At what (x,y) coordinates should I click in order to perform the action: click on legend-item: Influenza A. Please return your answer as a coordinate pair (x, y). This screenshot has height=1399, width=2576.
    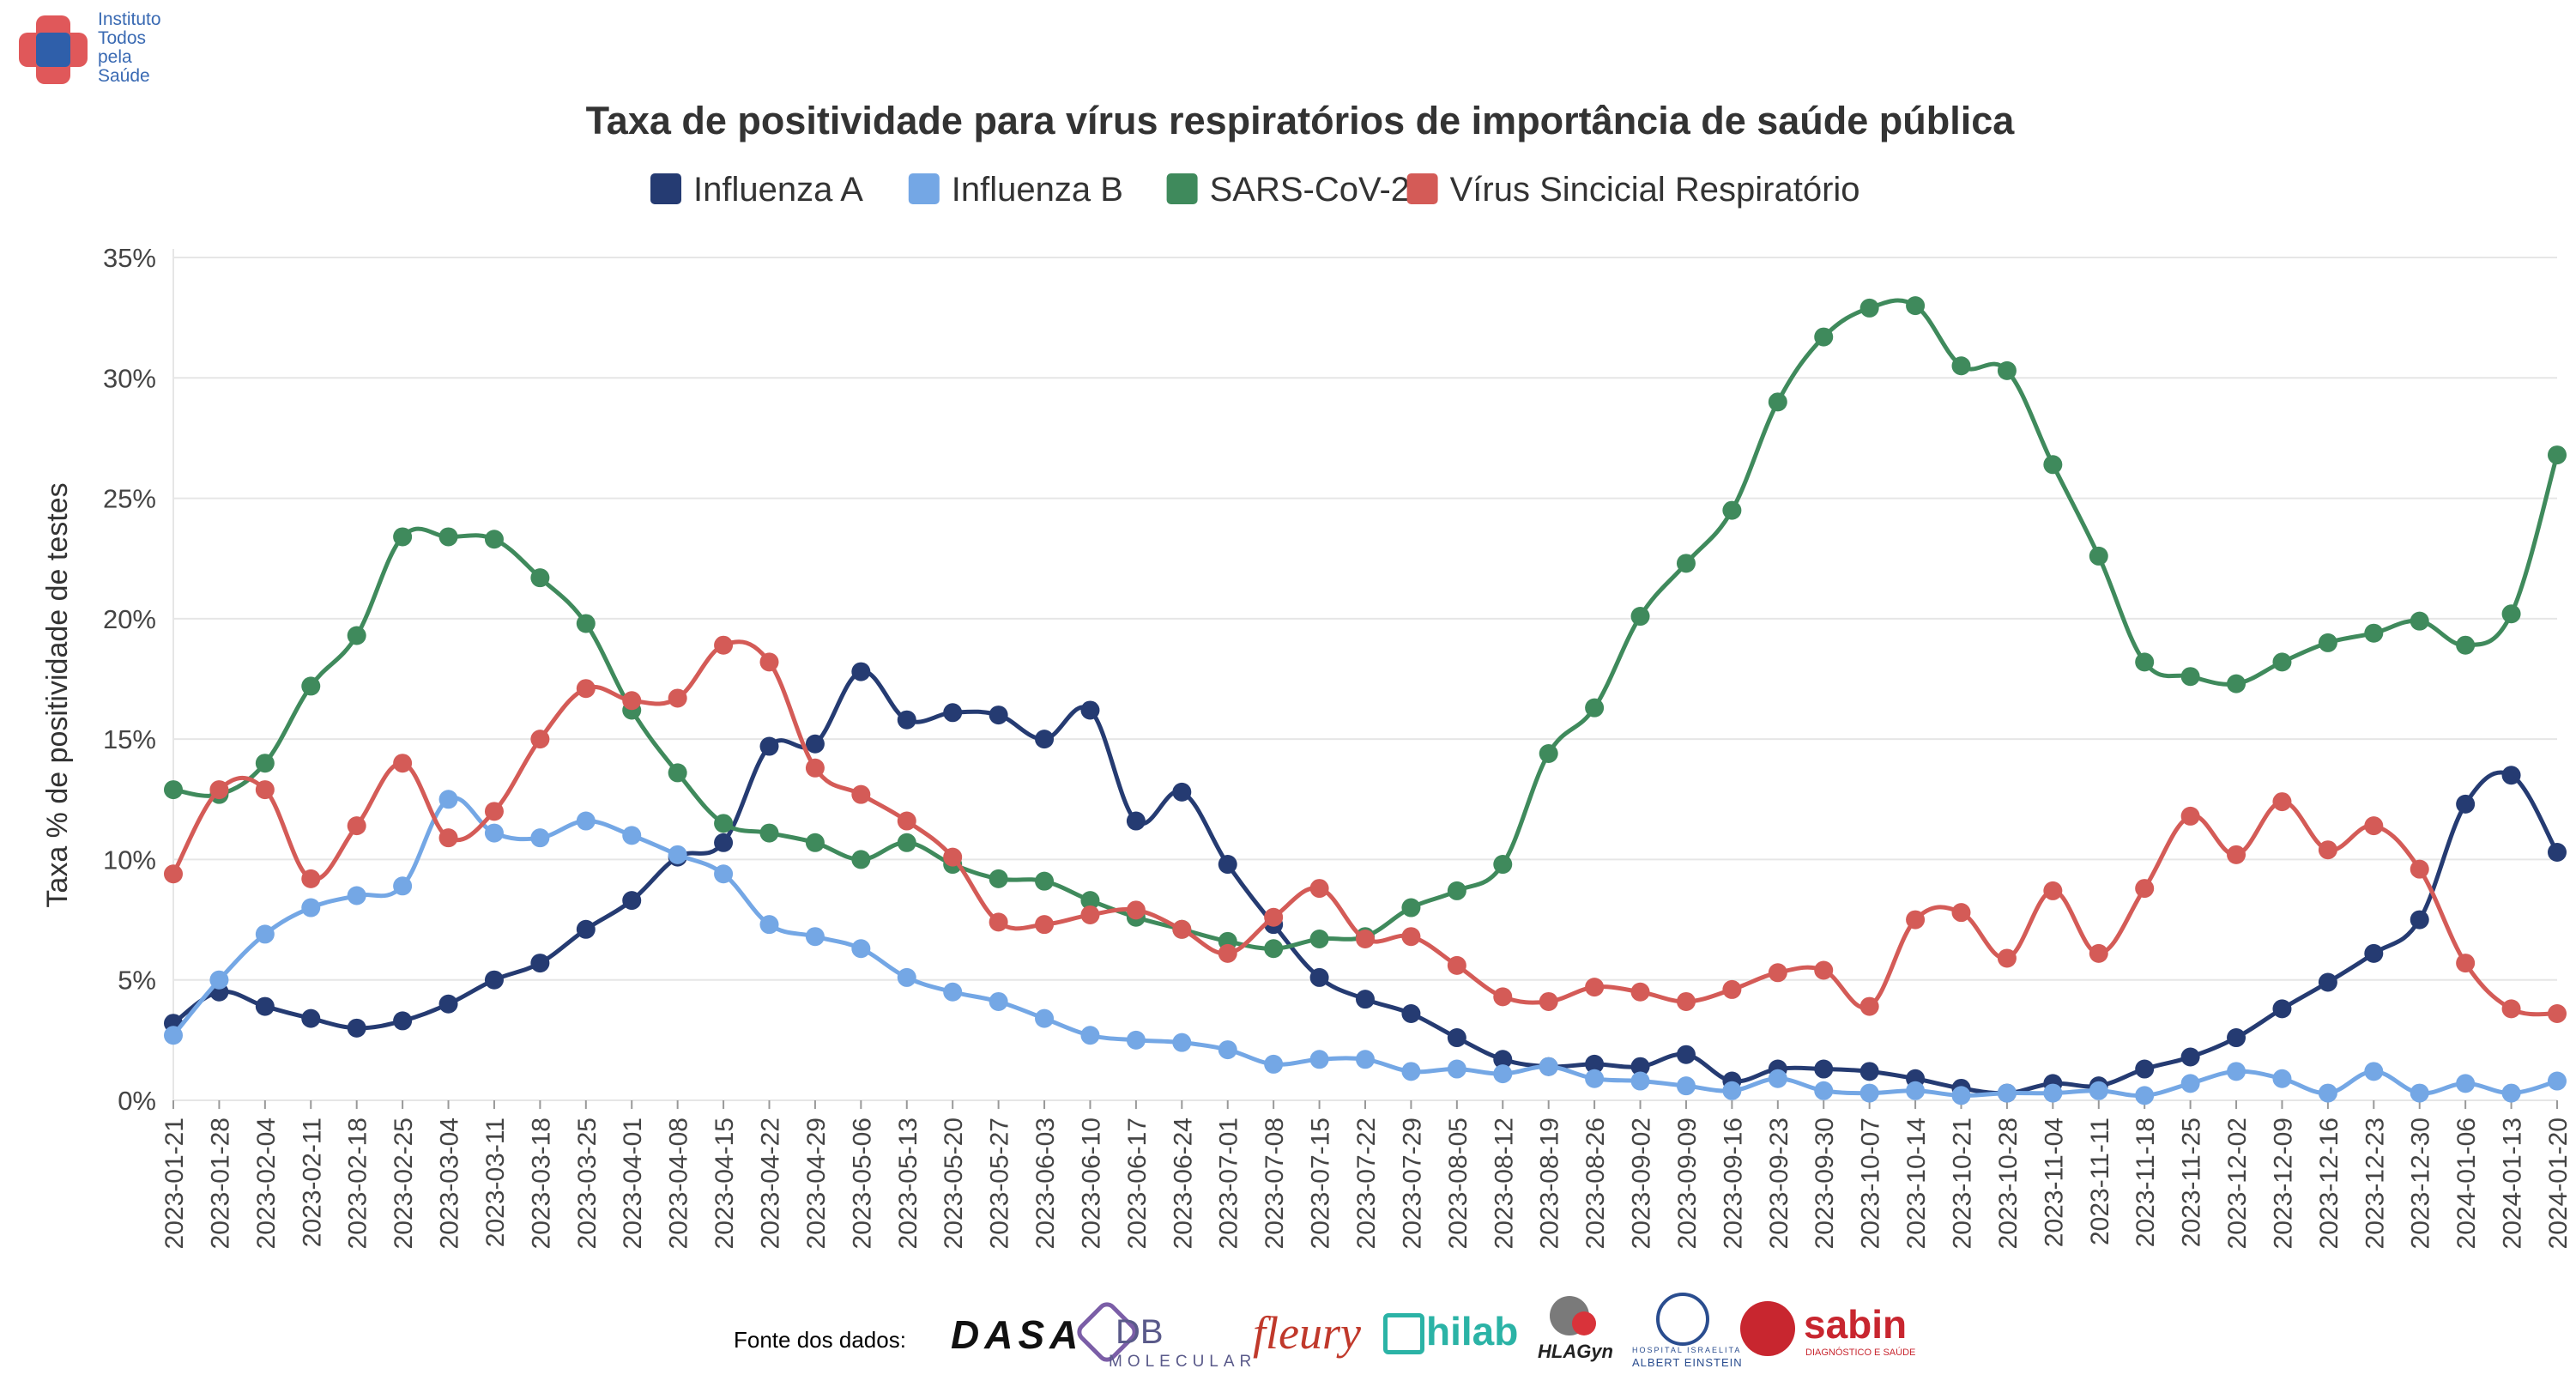
    Looking at the image, I should click on (756, 190).